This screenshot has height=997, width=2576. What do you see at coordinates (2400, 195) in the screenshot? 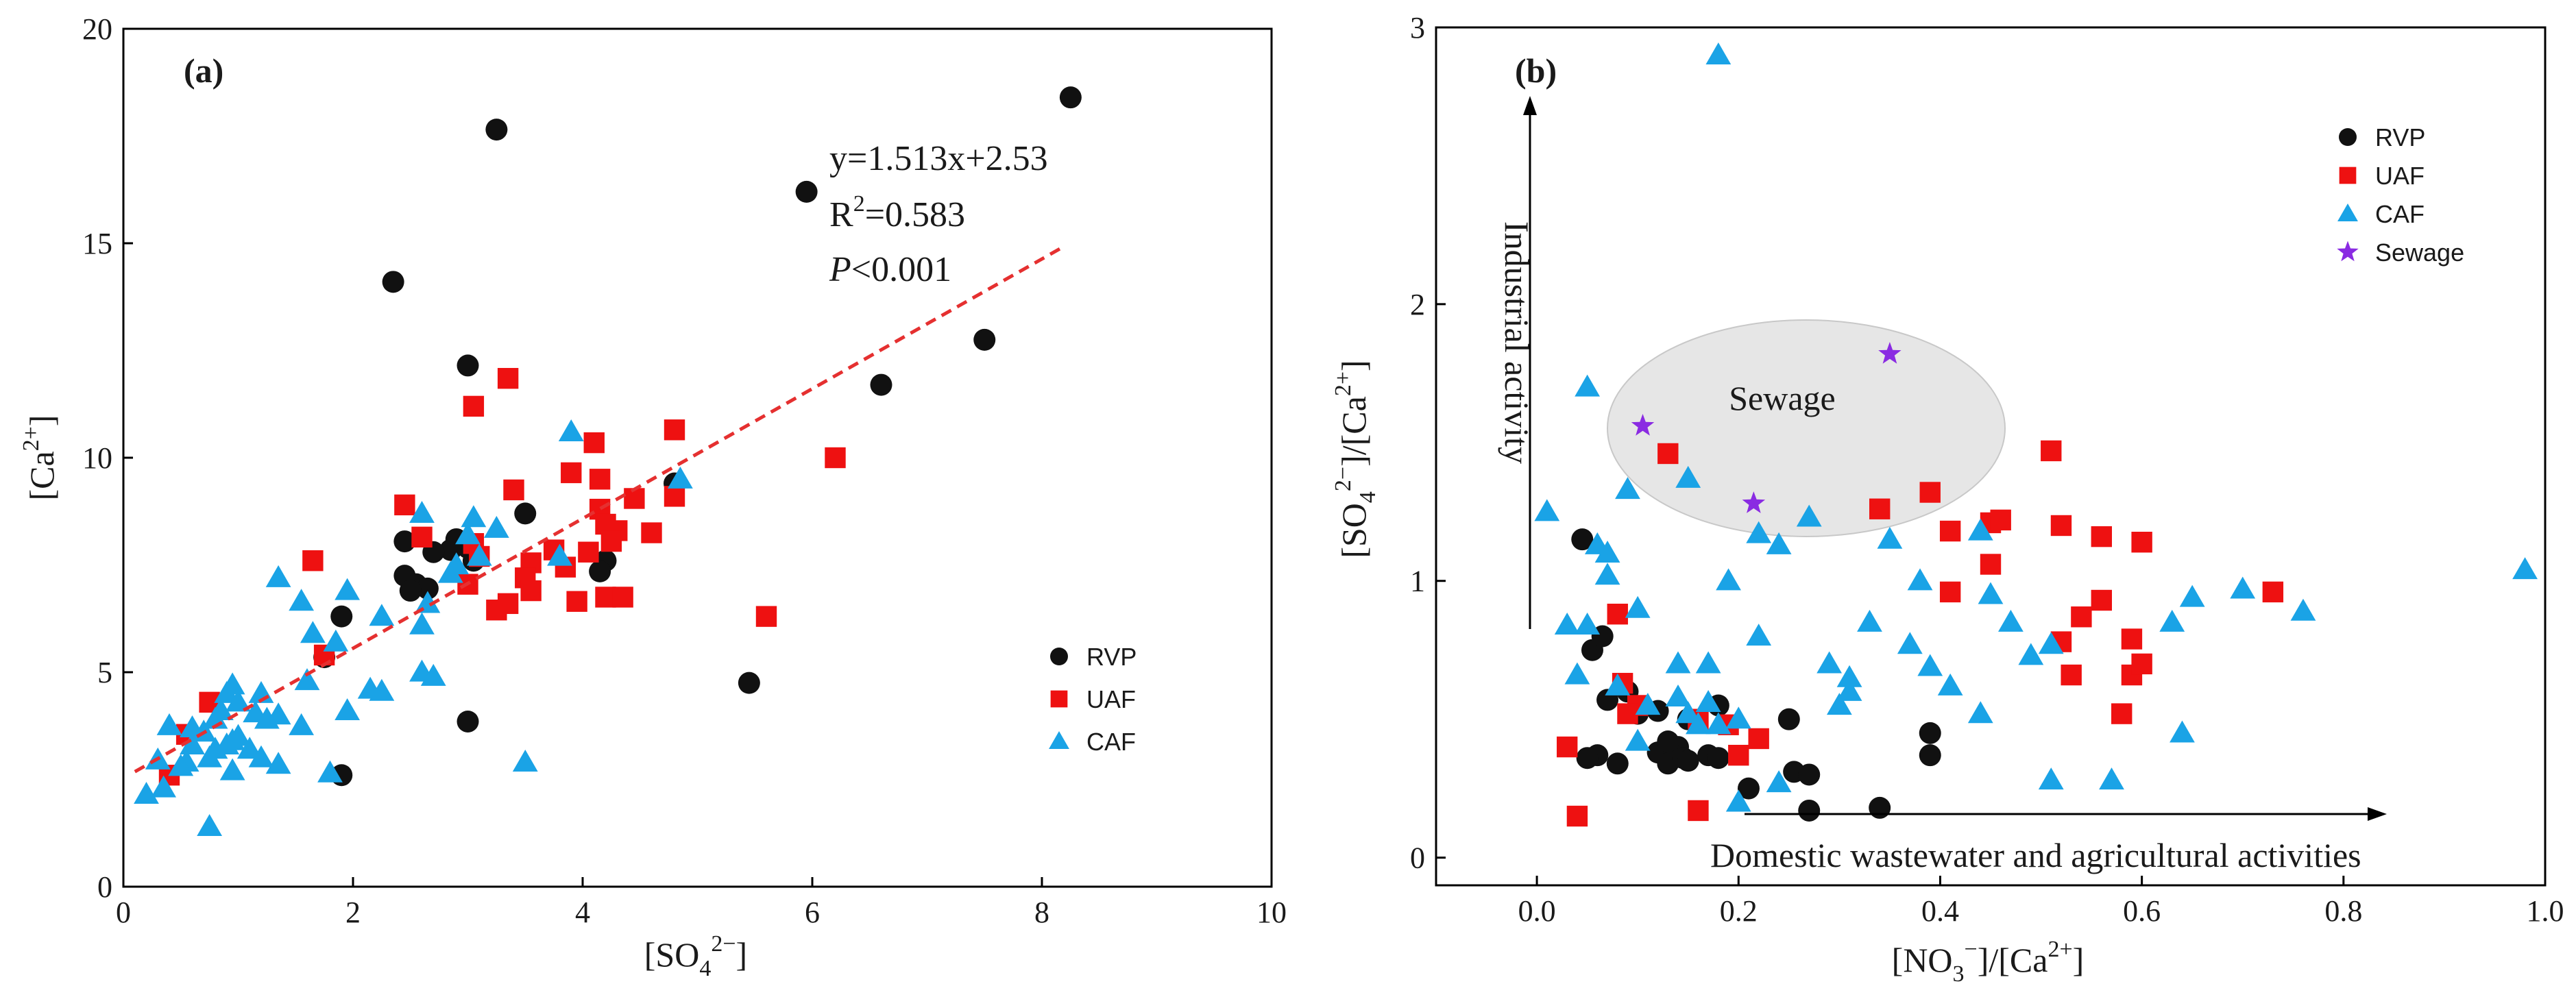
I see `panel-b-legend: RVP UAF CAF Sewage` at bounding box center [2400, 195].